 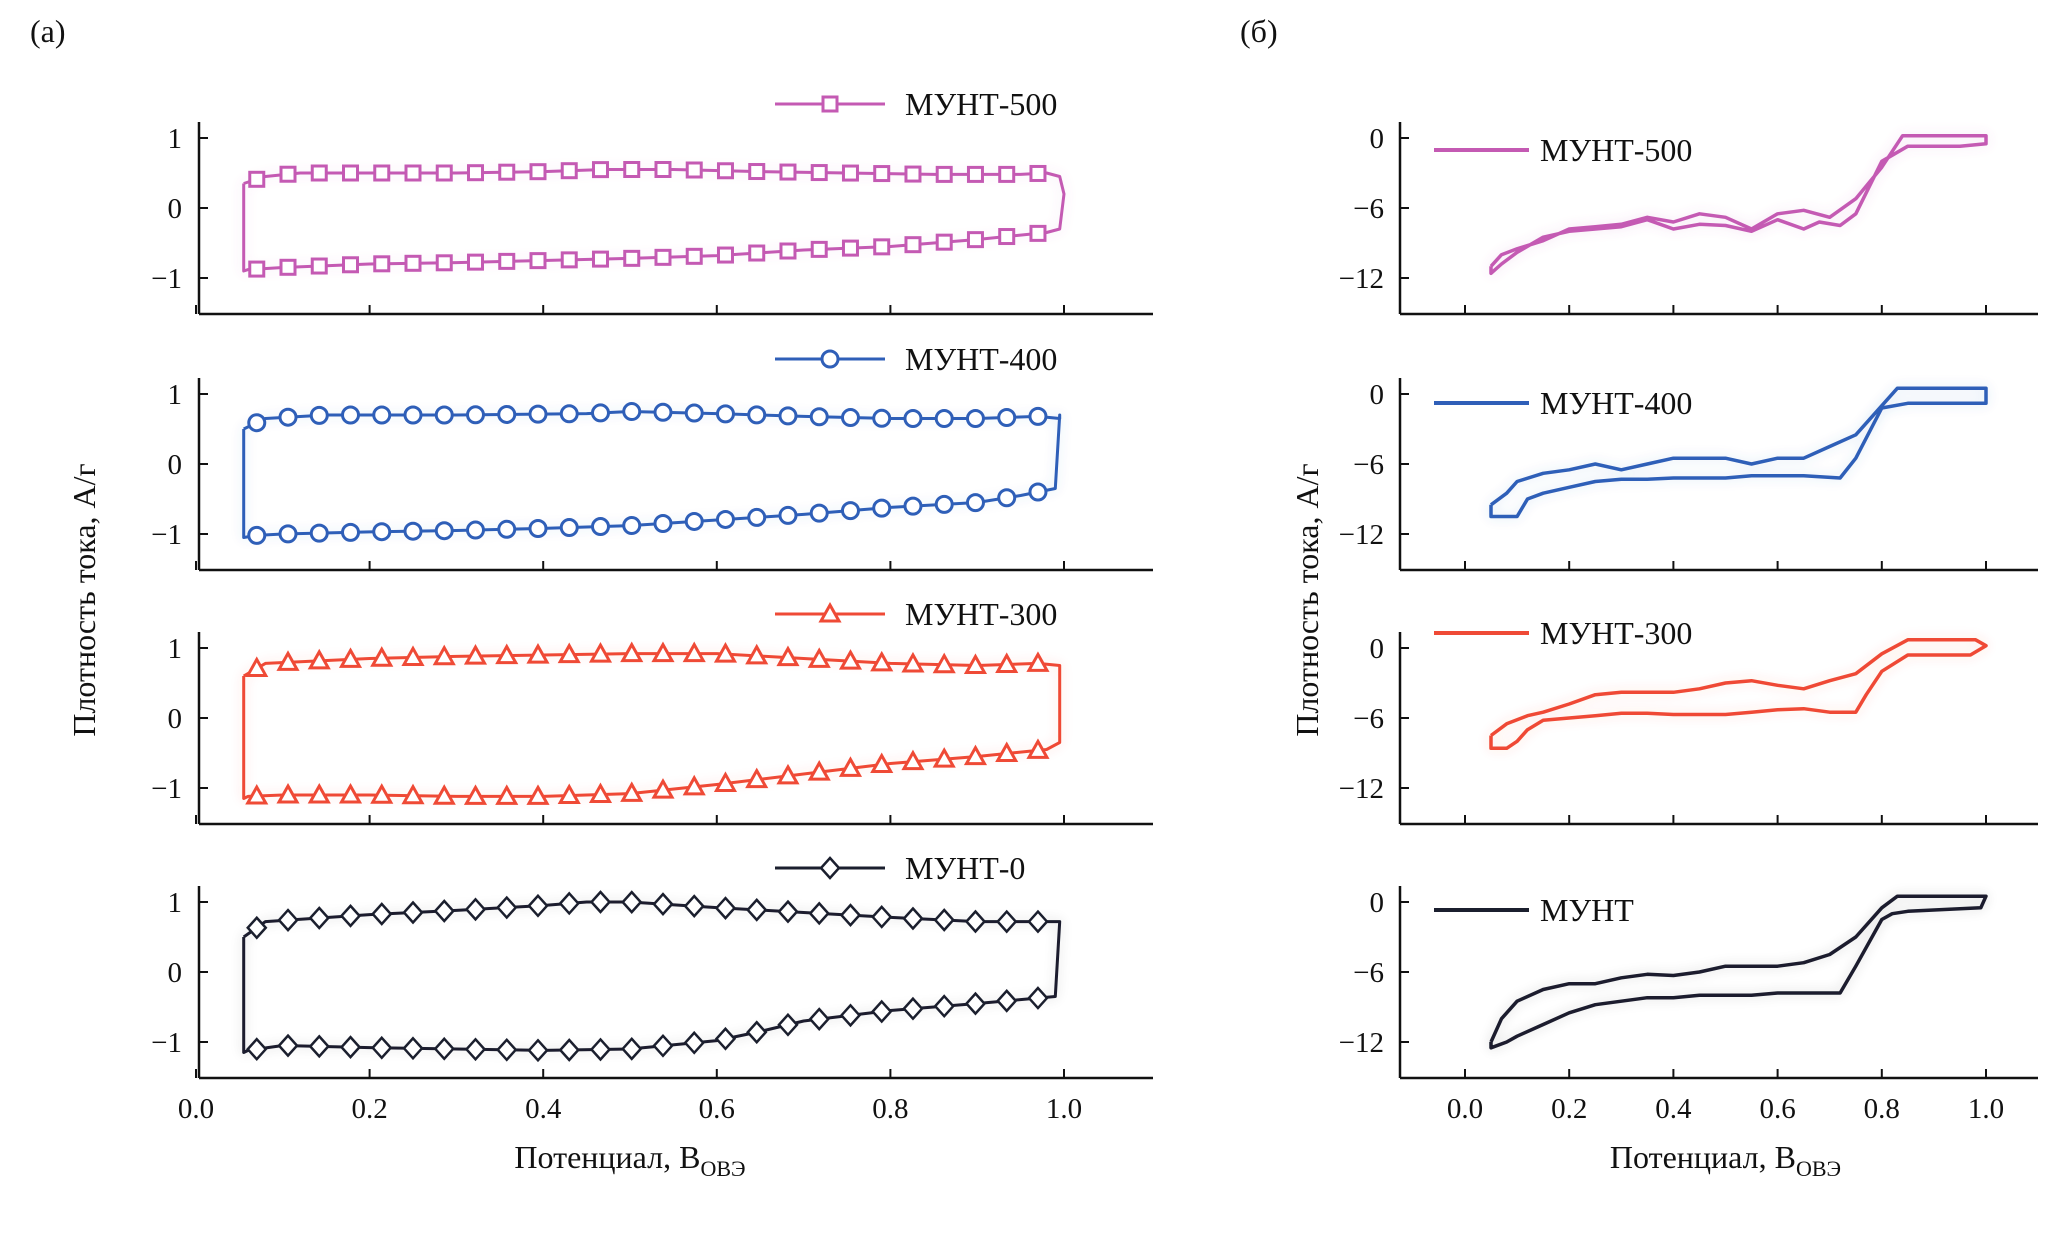 I want to click on x-tick-label: 0.6, so click(x=717, y=1109).